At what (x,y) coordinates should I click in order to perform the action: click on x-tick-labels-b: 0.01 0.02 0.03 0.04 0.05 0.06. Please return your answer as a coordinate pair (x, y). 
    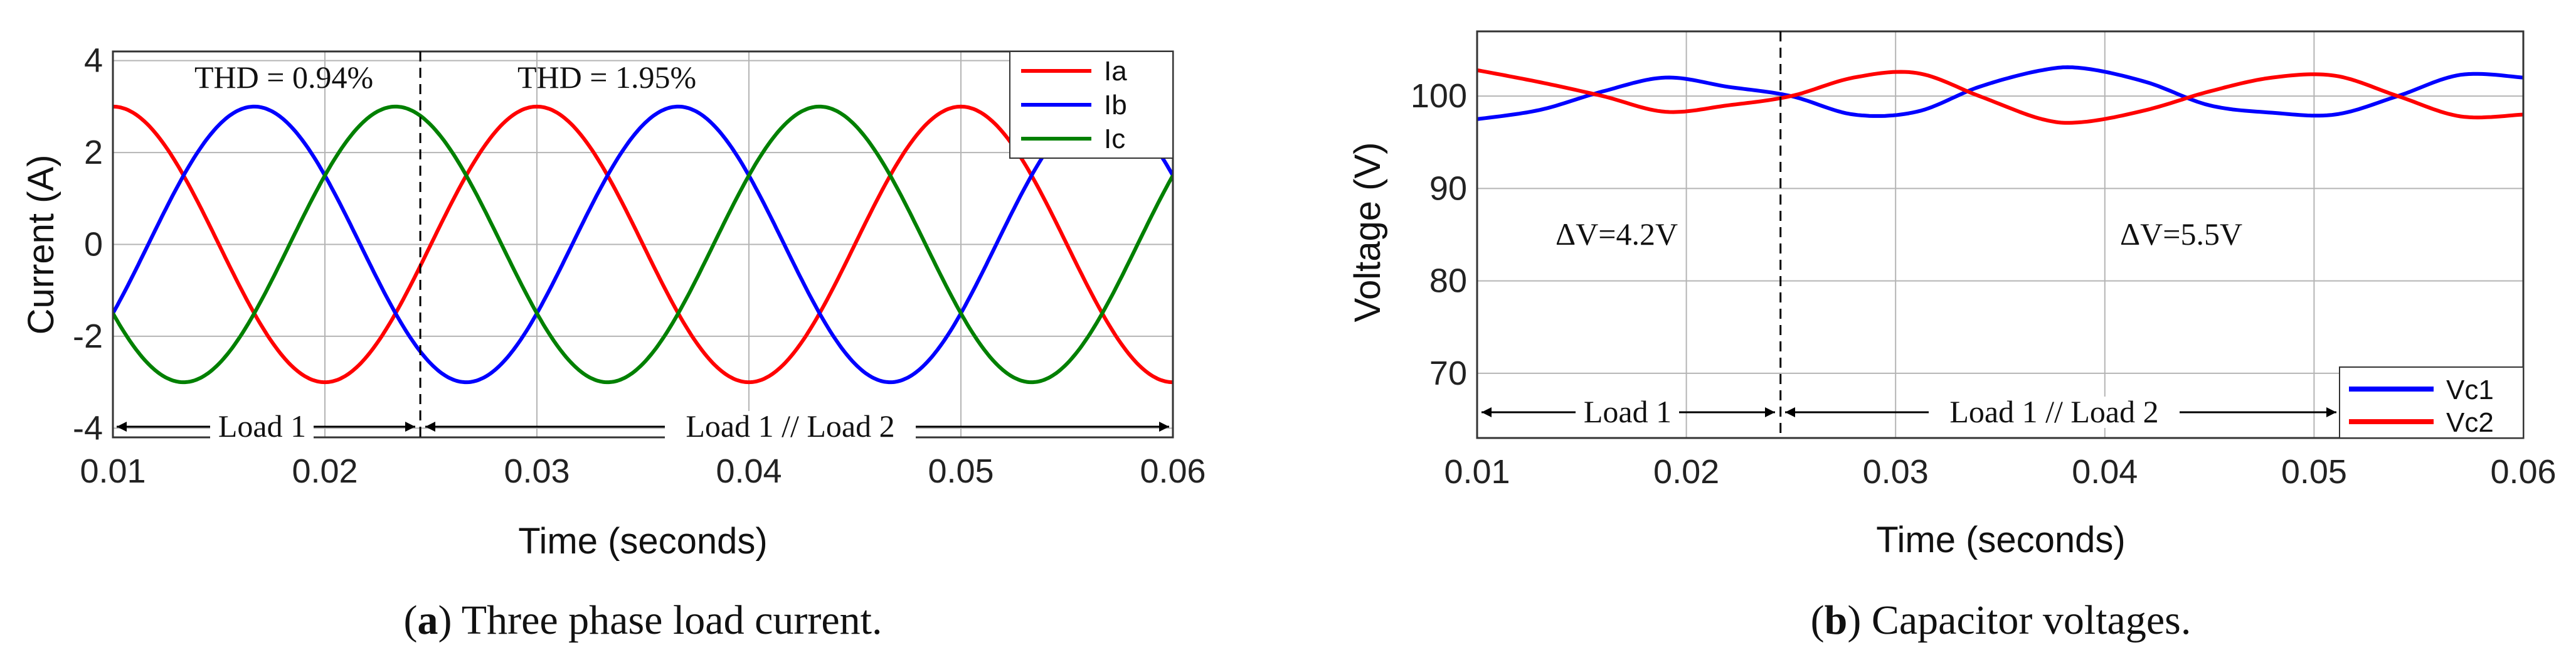
    Looking at the image, I should click on (2000, 472).